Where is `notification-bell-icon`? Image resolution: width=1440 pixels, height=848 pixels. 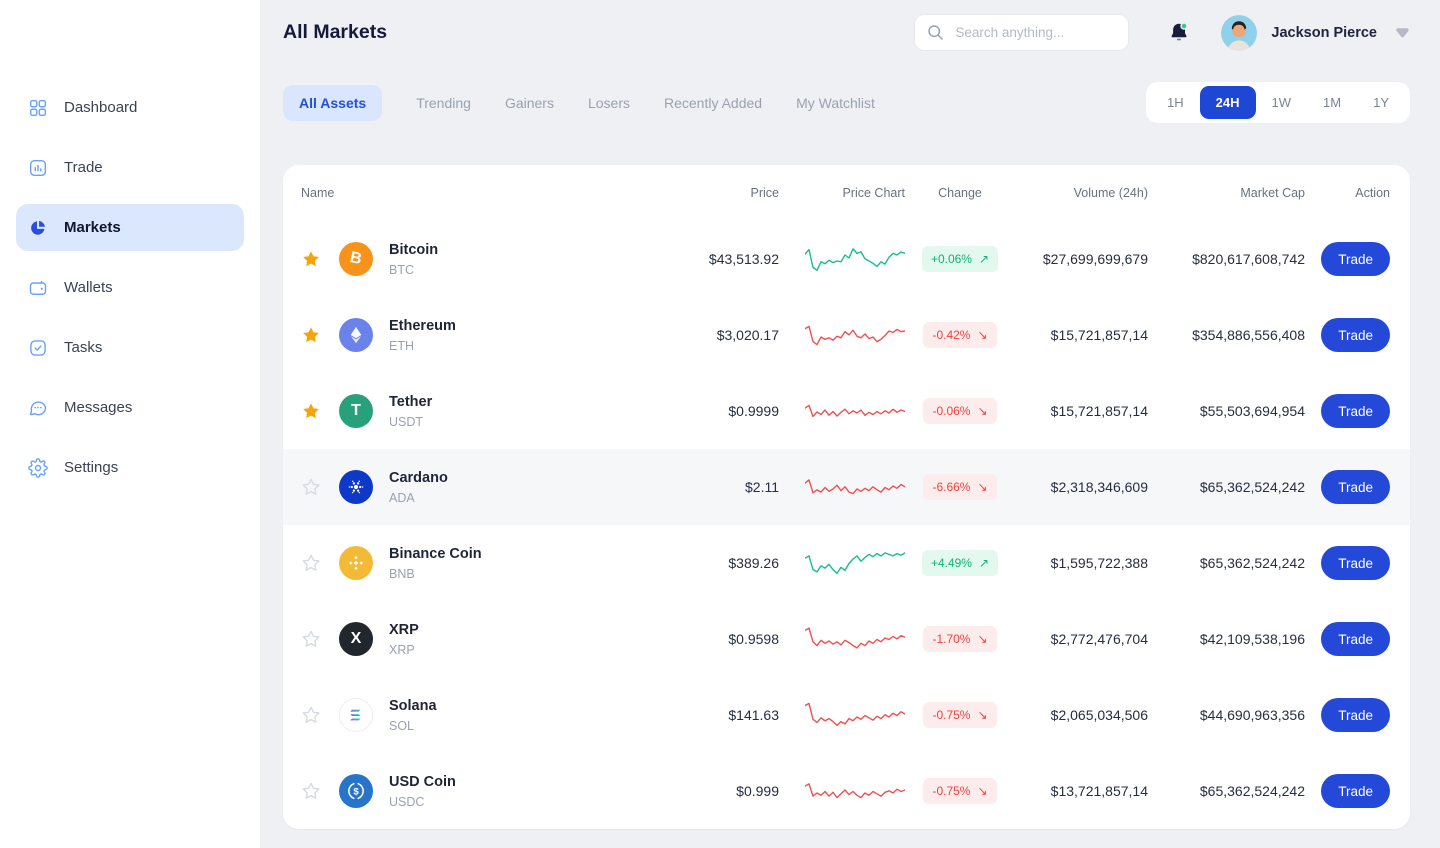
notification-bell-icon is located at coordinates (1179, 33).